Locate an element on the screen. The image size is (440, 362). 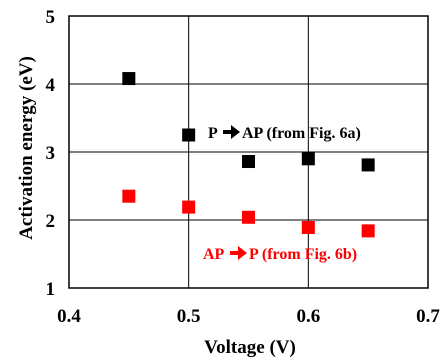
y-tick-label: 5 is located at coordinates (51, 17).